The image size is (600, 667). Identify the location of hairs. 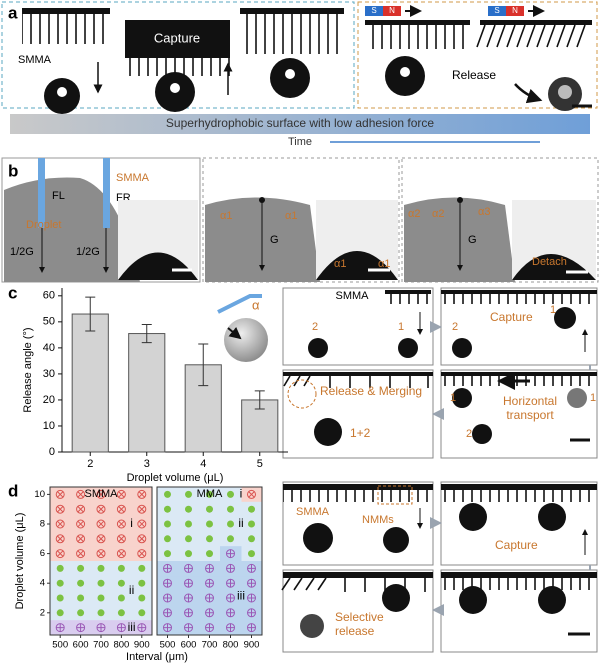
(66, 29).